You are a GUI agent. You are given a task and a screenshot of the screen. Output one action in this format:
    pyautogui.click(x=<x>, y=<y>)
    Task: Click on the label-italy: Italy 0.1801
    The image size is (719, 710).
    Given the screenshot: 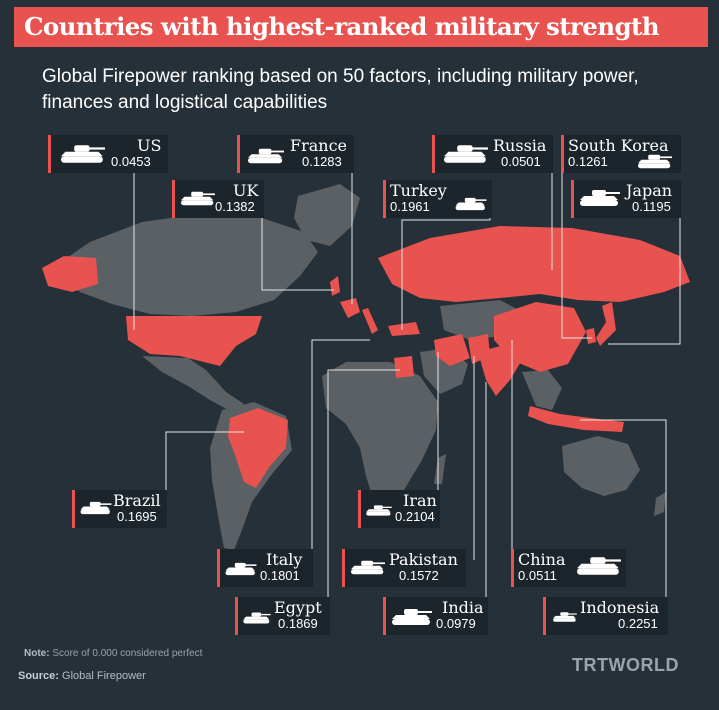 What is the action you would take?
    pyautogui.click(x=265, y=568)
    